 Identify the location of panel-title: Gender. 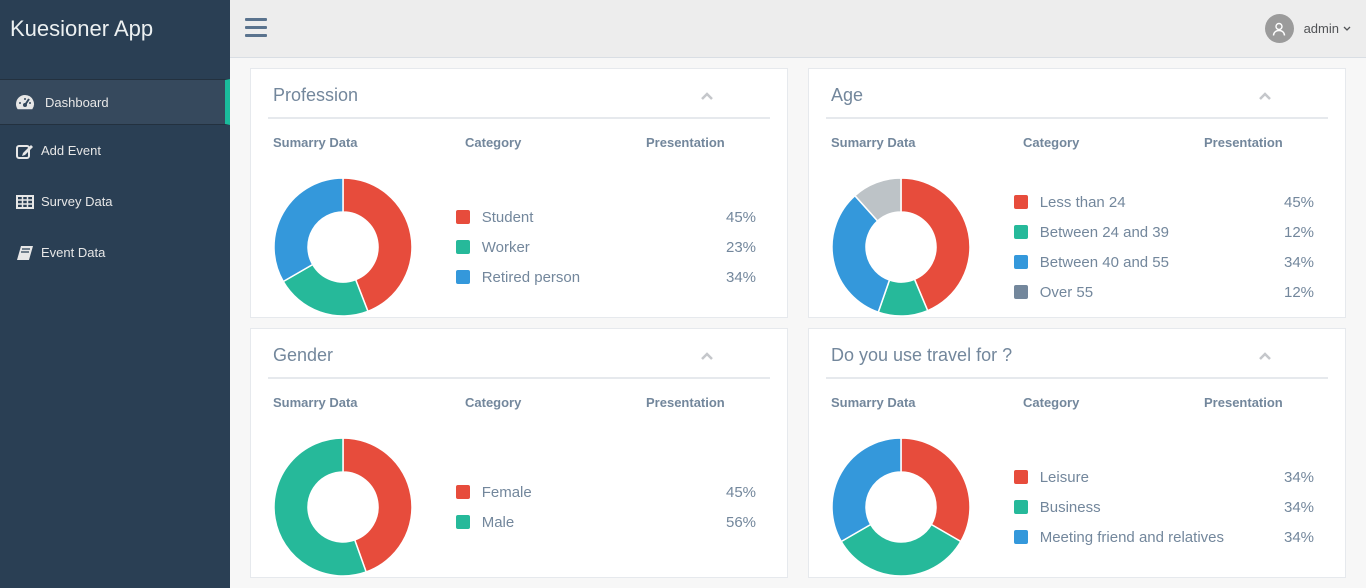
(303, 355).